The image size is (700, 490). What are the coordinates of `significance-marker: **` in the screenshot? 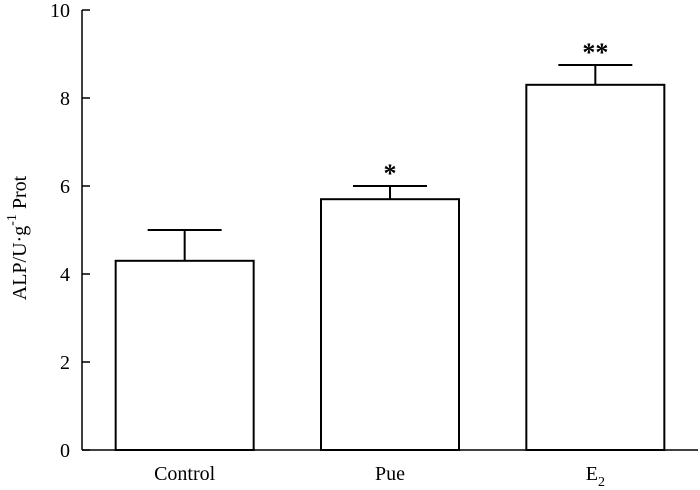 It's located at (595, 52).